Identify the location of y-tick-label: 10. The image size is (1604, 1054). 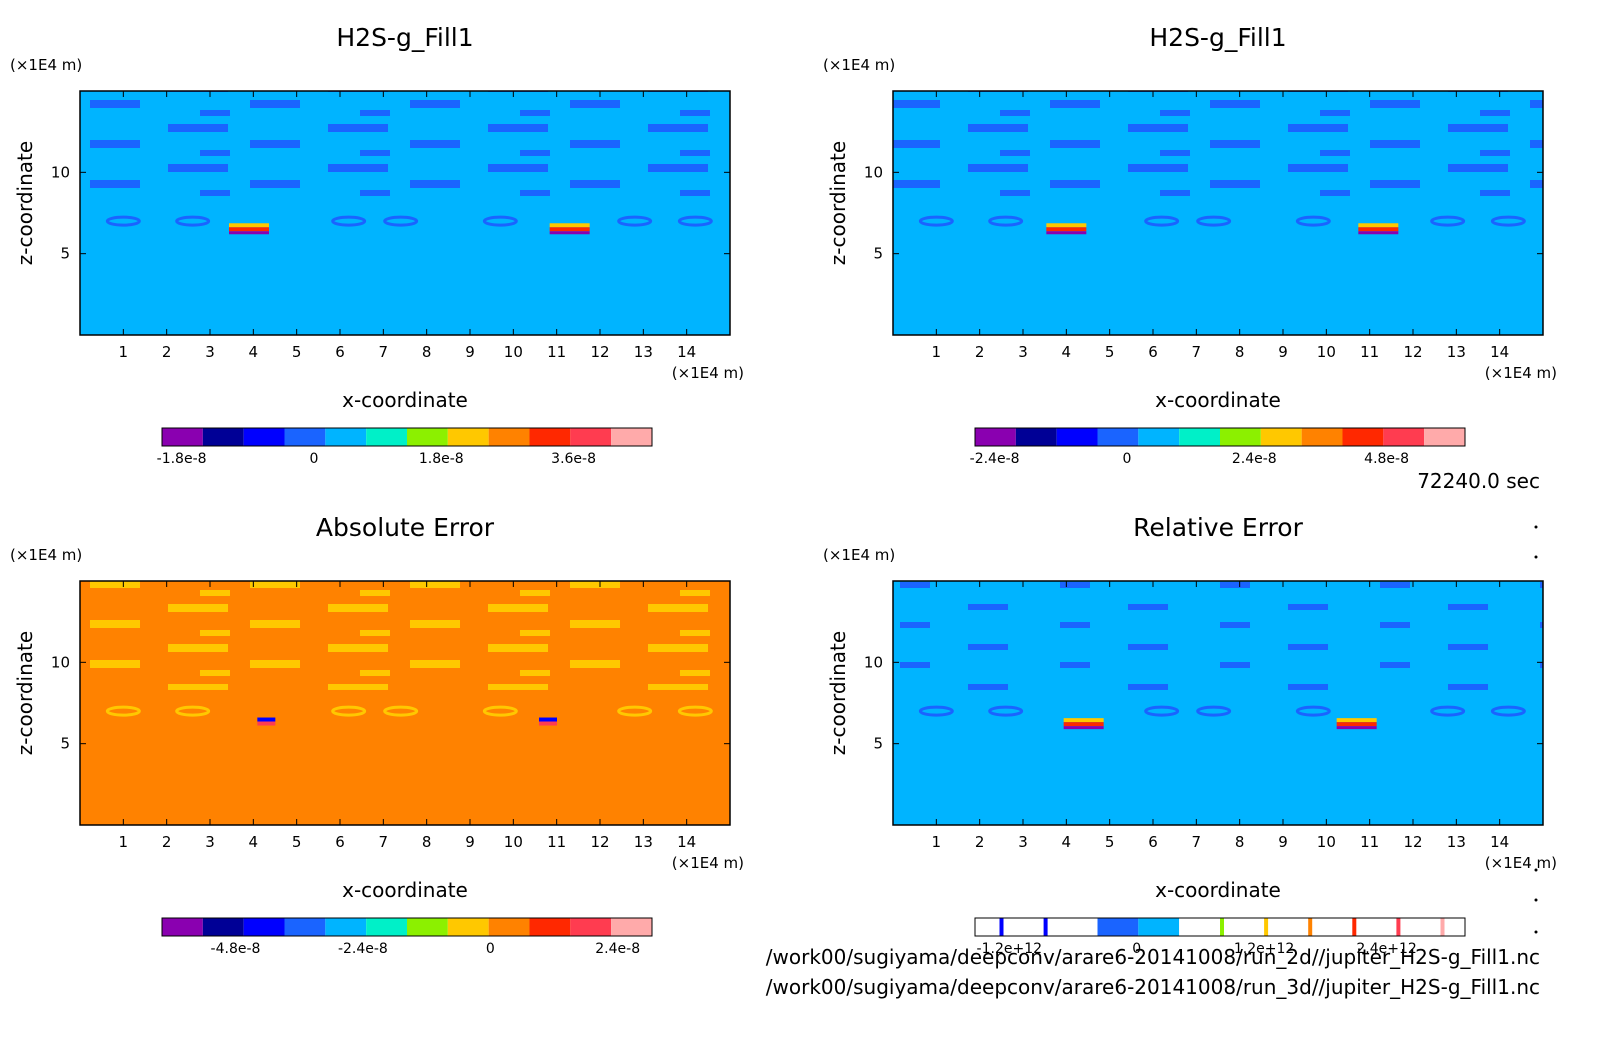
(873, 662).